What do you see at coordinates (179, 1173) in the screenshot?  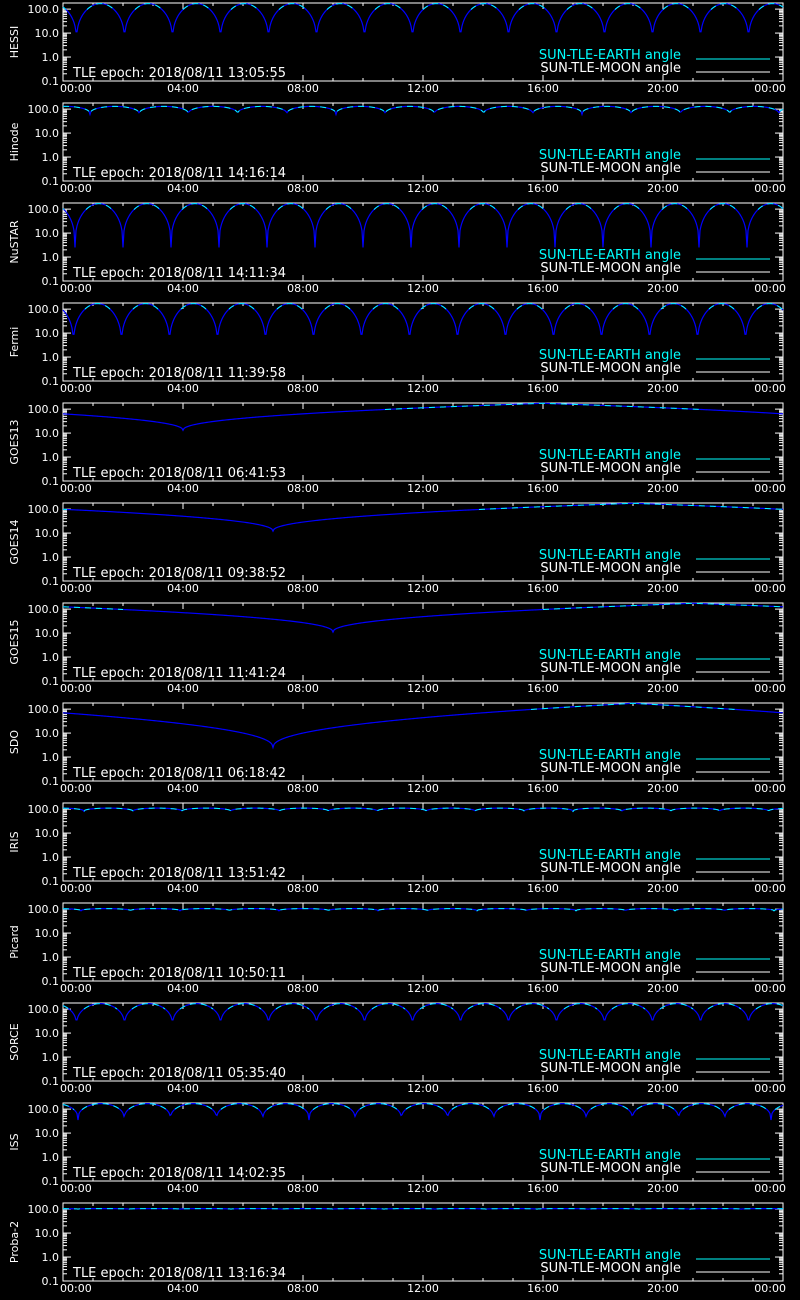 I see `tle-epoch-text: TLE epoch: 2018/08/11 14:02:35` at bounding box center [179, 1173].